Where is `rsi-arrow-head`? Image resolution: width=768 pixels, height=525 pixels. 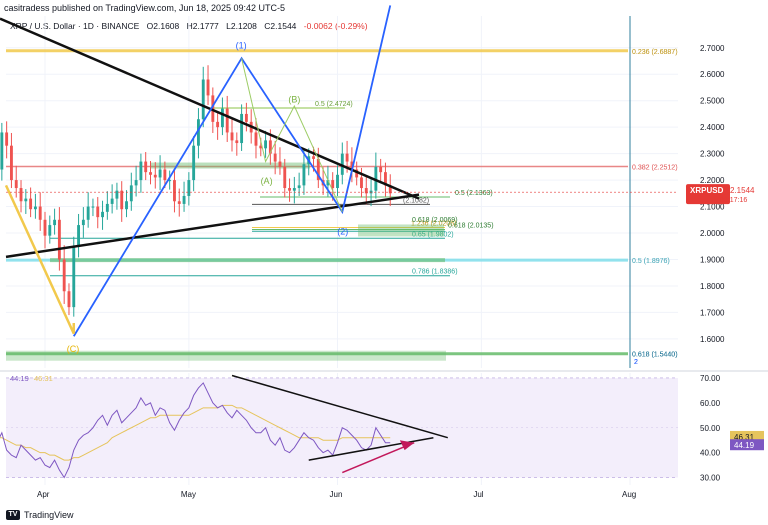
rsi-arrow-head is located at coordinates (407, 445).